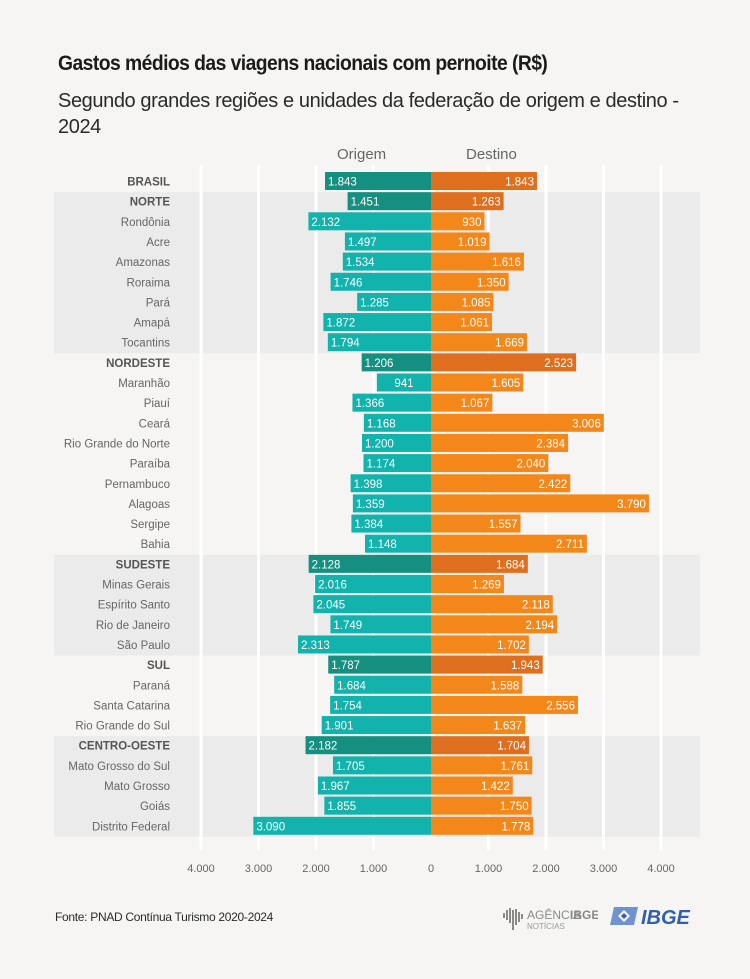 The height and width of the screenshot is (979, 750). What do you see at coordinates (514, 807) in the screenshot?
I see `bar-label-destino: 1.750` at bounding box center [514, 807].